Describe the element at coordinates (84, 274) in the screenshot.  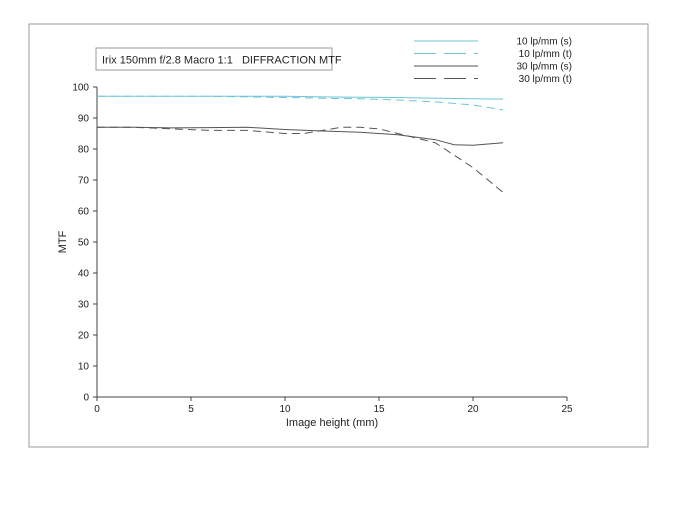
I see `y-tick-label: 40` at that location.